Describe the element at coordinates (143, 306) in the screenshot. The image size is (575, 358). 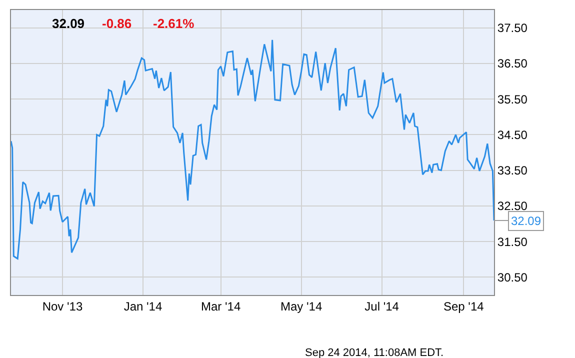
I see `x-tick-label: Jan '14` at that location.